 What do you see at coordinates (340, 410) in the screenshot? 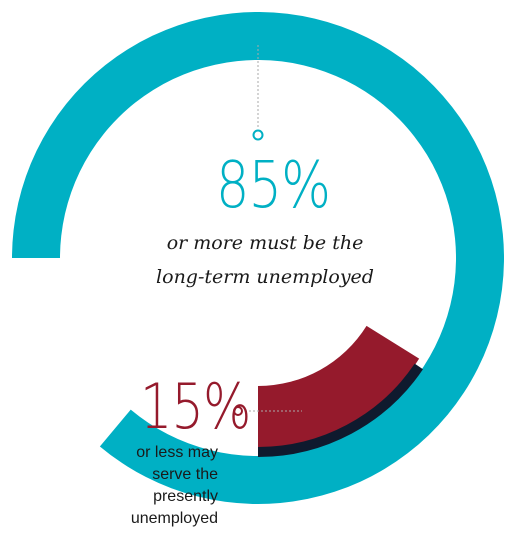
I see `pie-slice-secondary-edge` at bounding box center [340, 410].